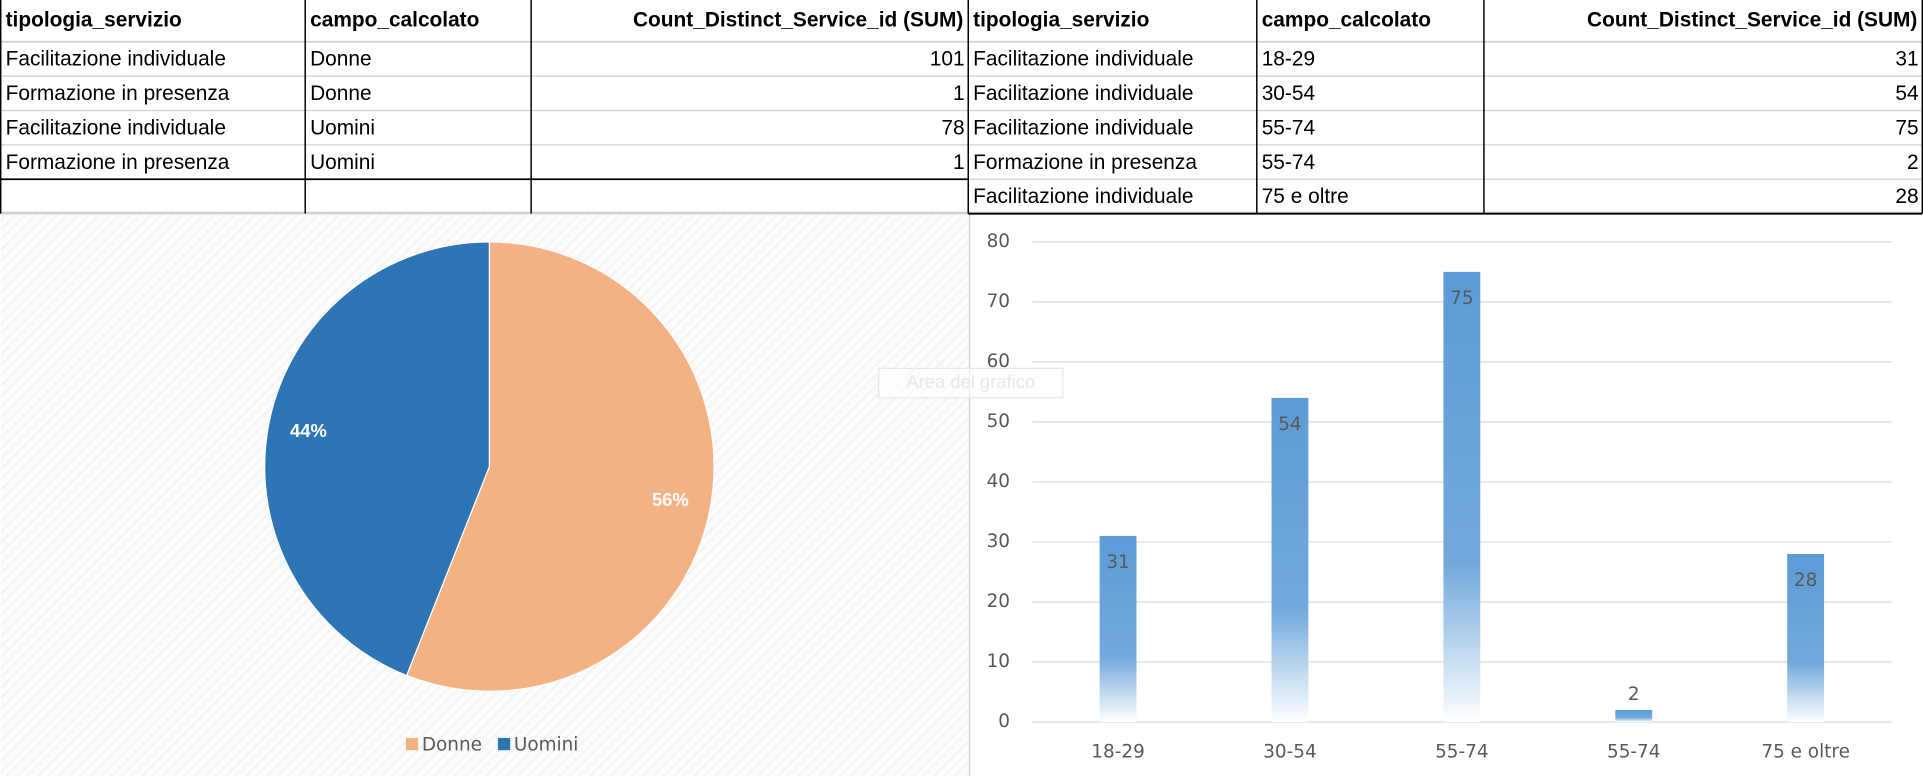  What do you see at coordinates (670, 499) in the screenshot?
I see `data-label: 56%` at bounding box center [670, 499].